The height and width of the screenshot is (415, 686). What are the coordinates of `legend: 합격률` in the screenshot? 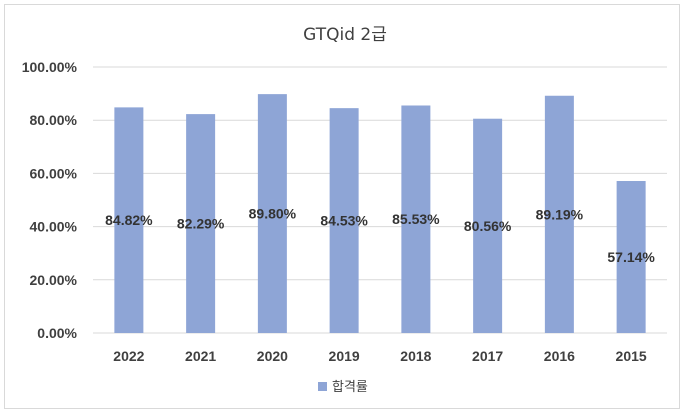 It's located at (343, 387).